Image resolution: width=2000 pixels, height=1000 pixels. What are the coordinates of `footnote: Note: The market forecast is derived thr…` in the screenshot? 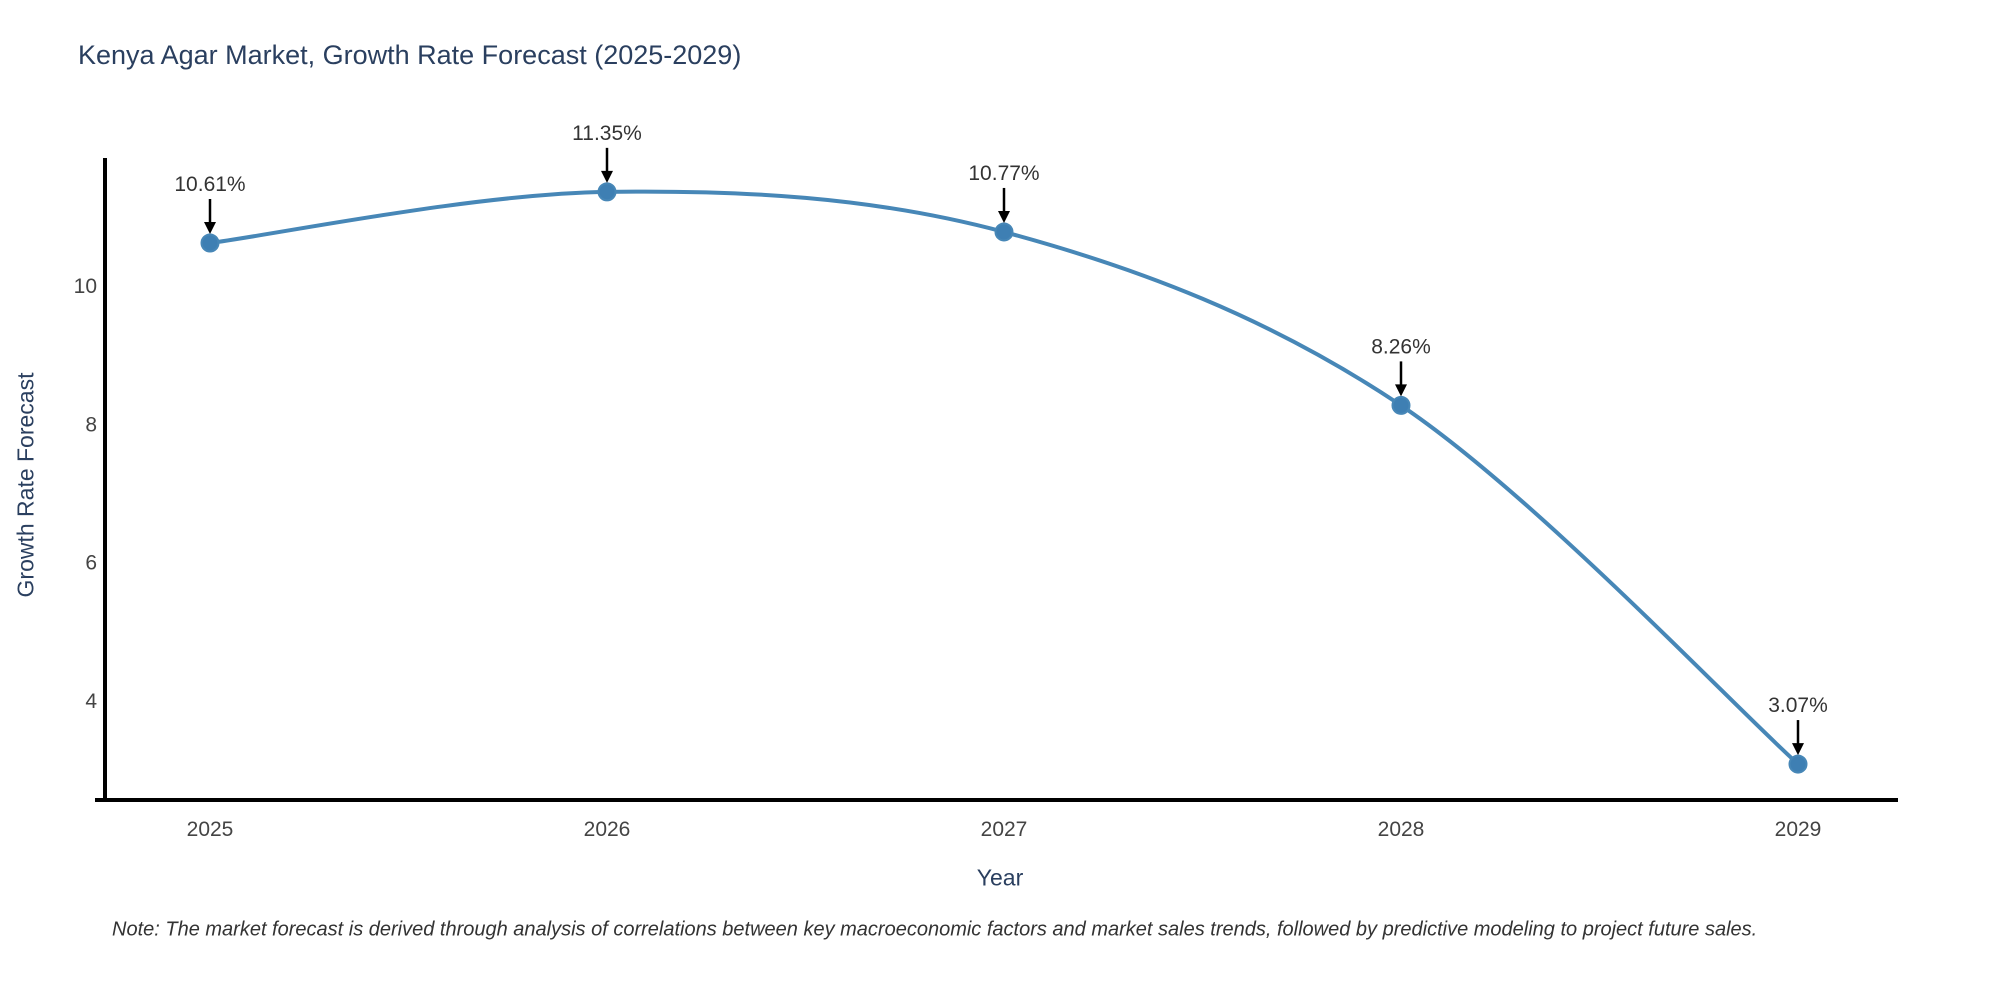 It's located at (935, 929).